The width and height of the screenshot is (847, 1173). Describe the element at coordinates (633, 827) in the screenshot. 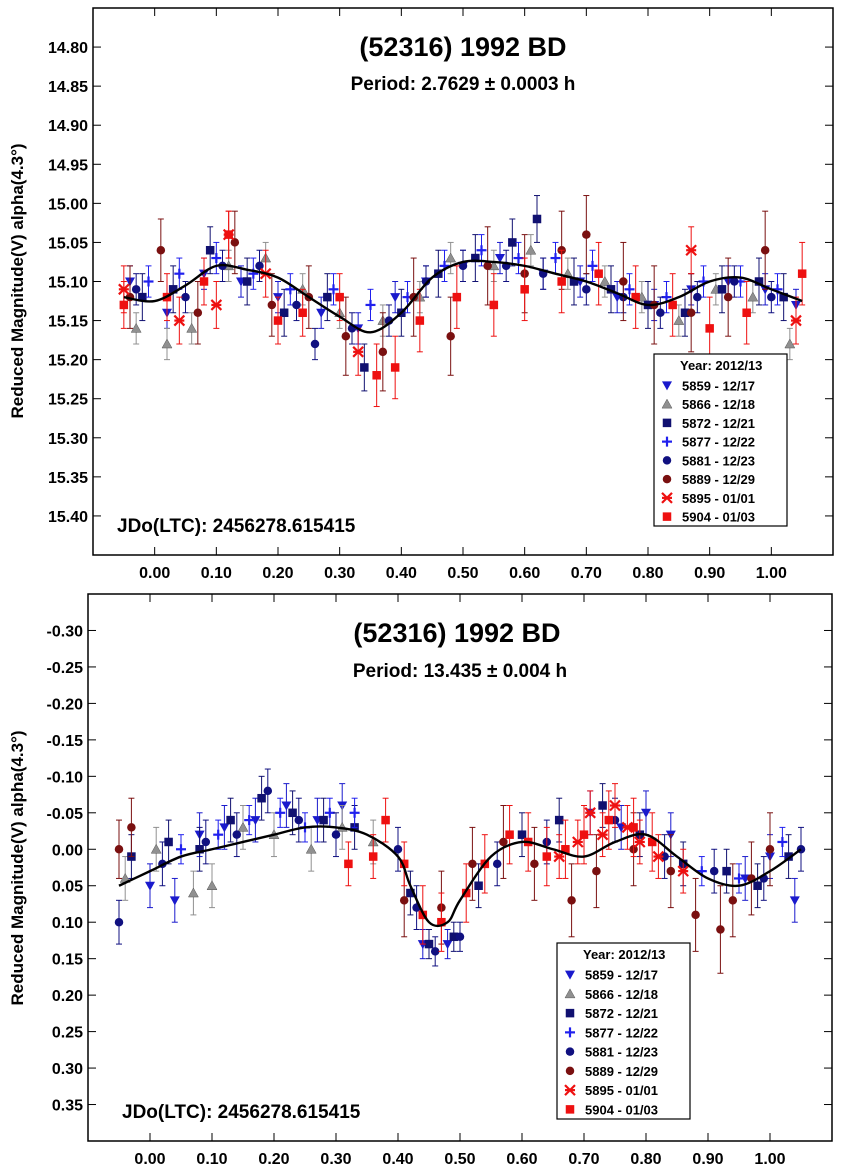

I see `data-point: 5904 - 01/03: 0.78, -0.03` at that location.